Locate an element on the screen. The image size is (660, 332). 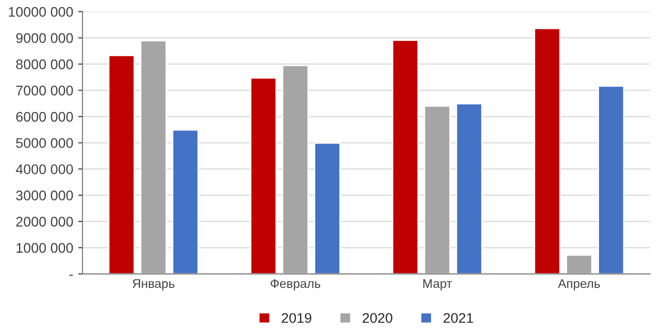
y-tick-label: 8000 000 is located at coordinates (44, 64).